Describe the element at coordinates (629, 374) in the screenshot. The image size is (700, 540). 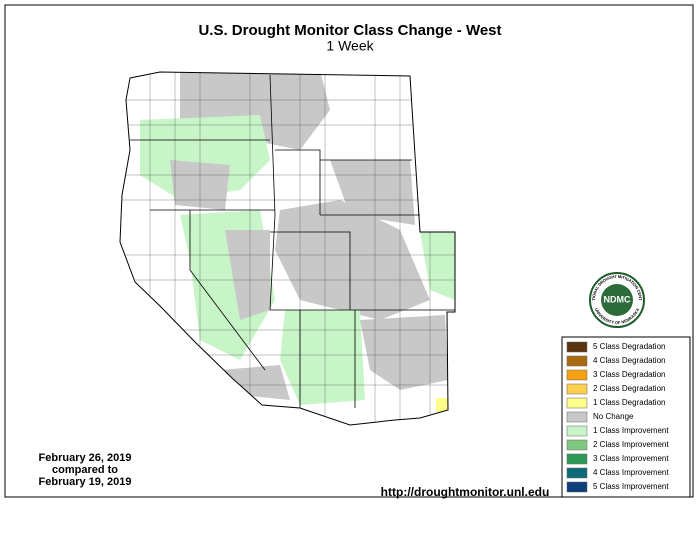
I see `legend-label: 3 Class Degradation` at that location.